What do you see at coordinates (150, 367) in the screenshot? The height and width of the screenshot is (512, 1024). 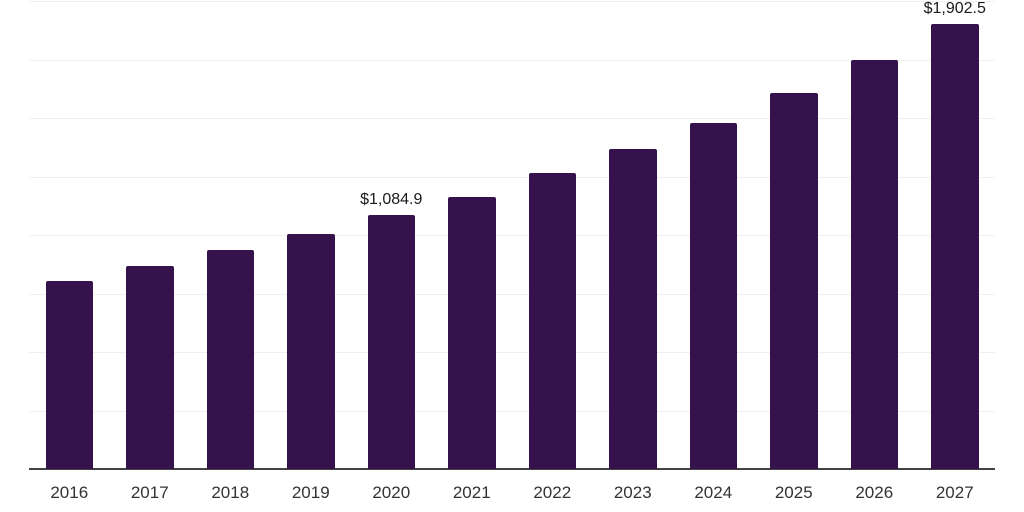 I see `bar-2017` at bounding box center [150, 367].